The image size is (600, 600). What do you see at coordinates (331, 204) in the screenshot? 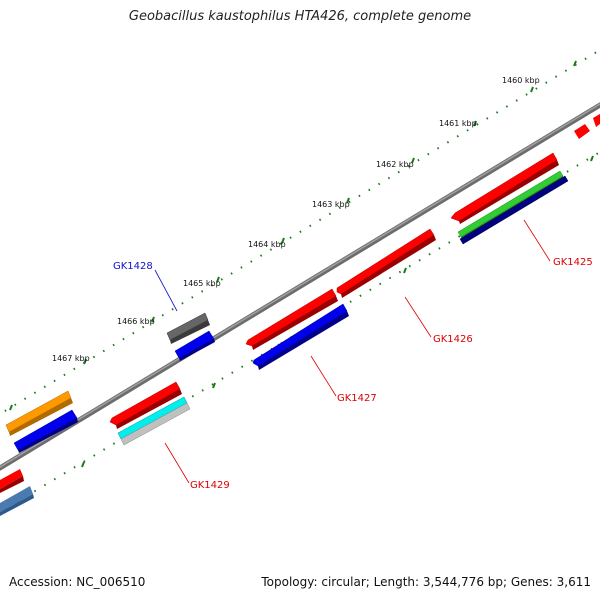
I see `kbp-label: 1463 kbp` at bounding box center [331, 204].